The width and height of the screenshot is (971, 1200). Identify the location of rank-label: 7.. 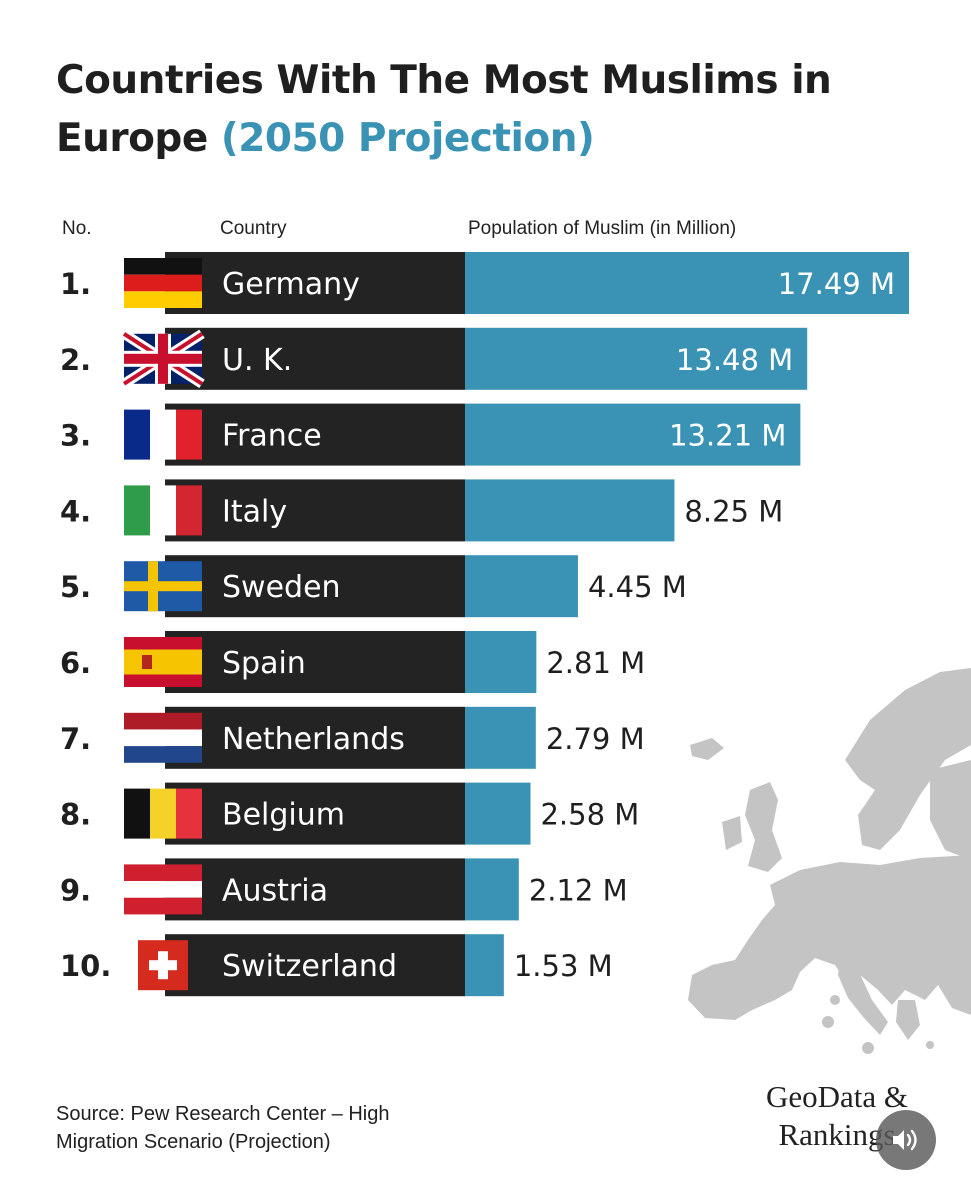
(75, 739).